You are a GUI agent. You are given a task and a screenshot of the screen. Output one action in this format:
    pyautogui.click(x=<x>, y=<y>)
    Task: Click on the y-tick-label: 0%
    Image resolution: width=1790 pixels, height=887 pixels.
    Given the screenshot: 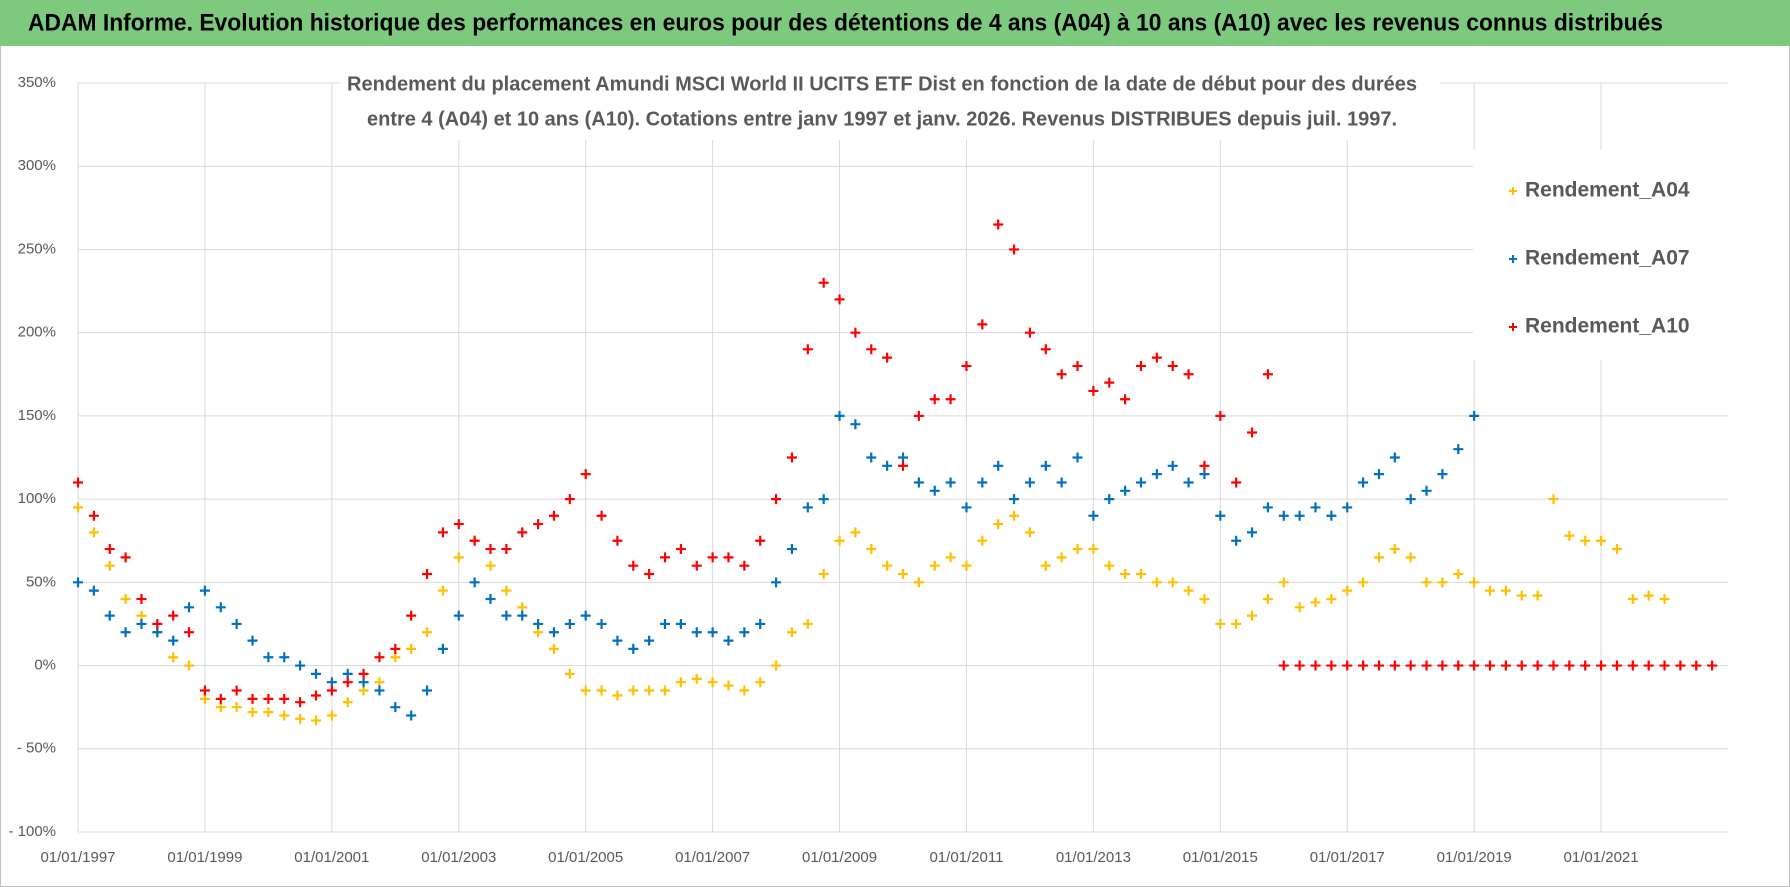 What is the action you would take?
    pyautogui.click(x=45, y=665)
    